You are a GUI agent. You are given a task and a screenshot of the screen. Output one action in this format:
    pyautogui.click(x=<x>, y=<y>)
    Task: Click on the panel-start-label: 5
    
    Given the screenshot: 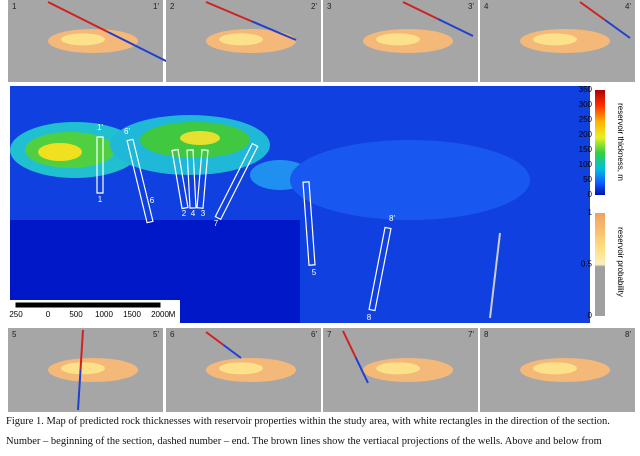 What is the action you would take?
    pyautogui.click(x=14, y=334)
    